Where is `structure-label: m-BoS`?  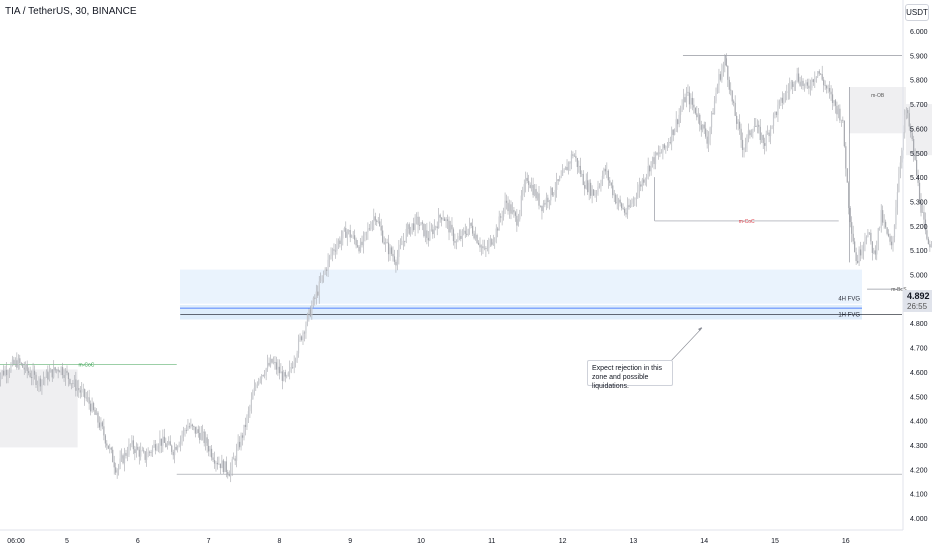 structure-label: m-BoS is located at coordinates (899, 290).